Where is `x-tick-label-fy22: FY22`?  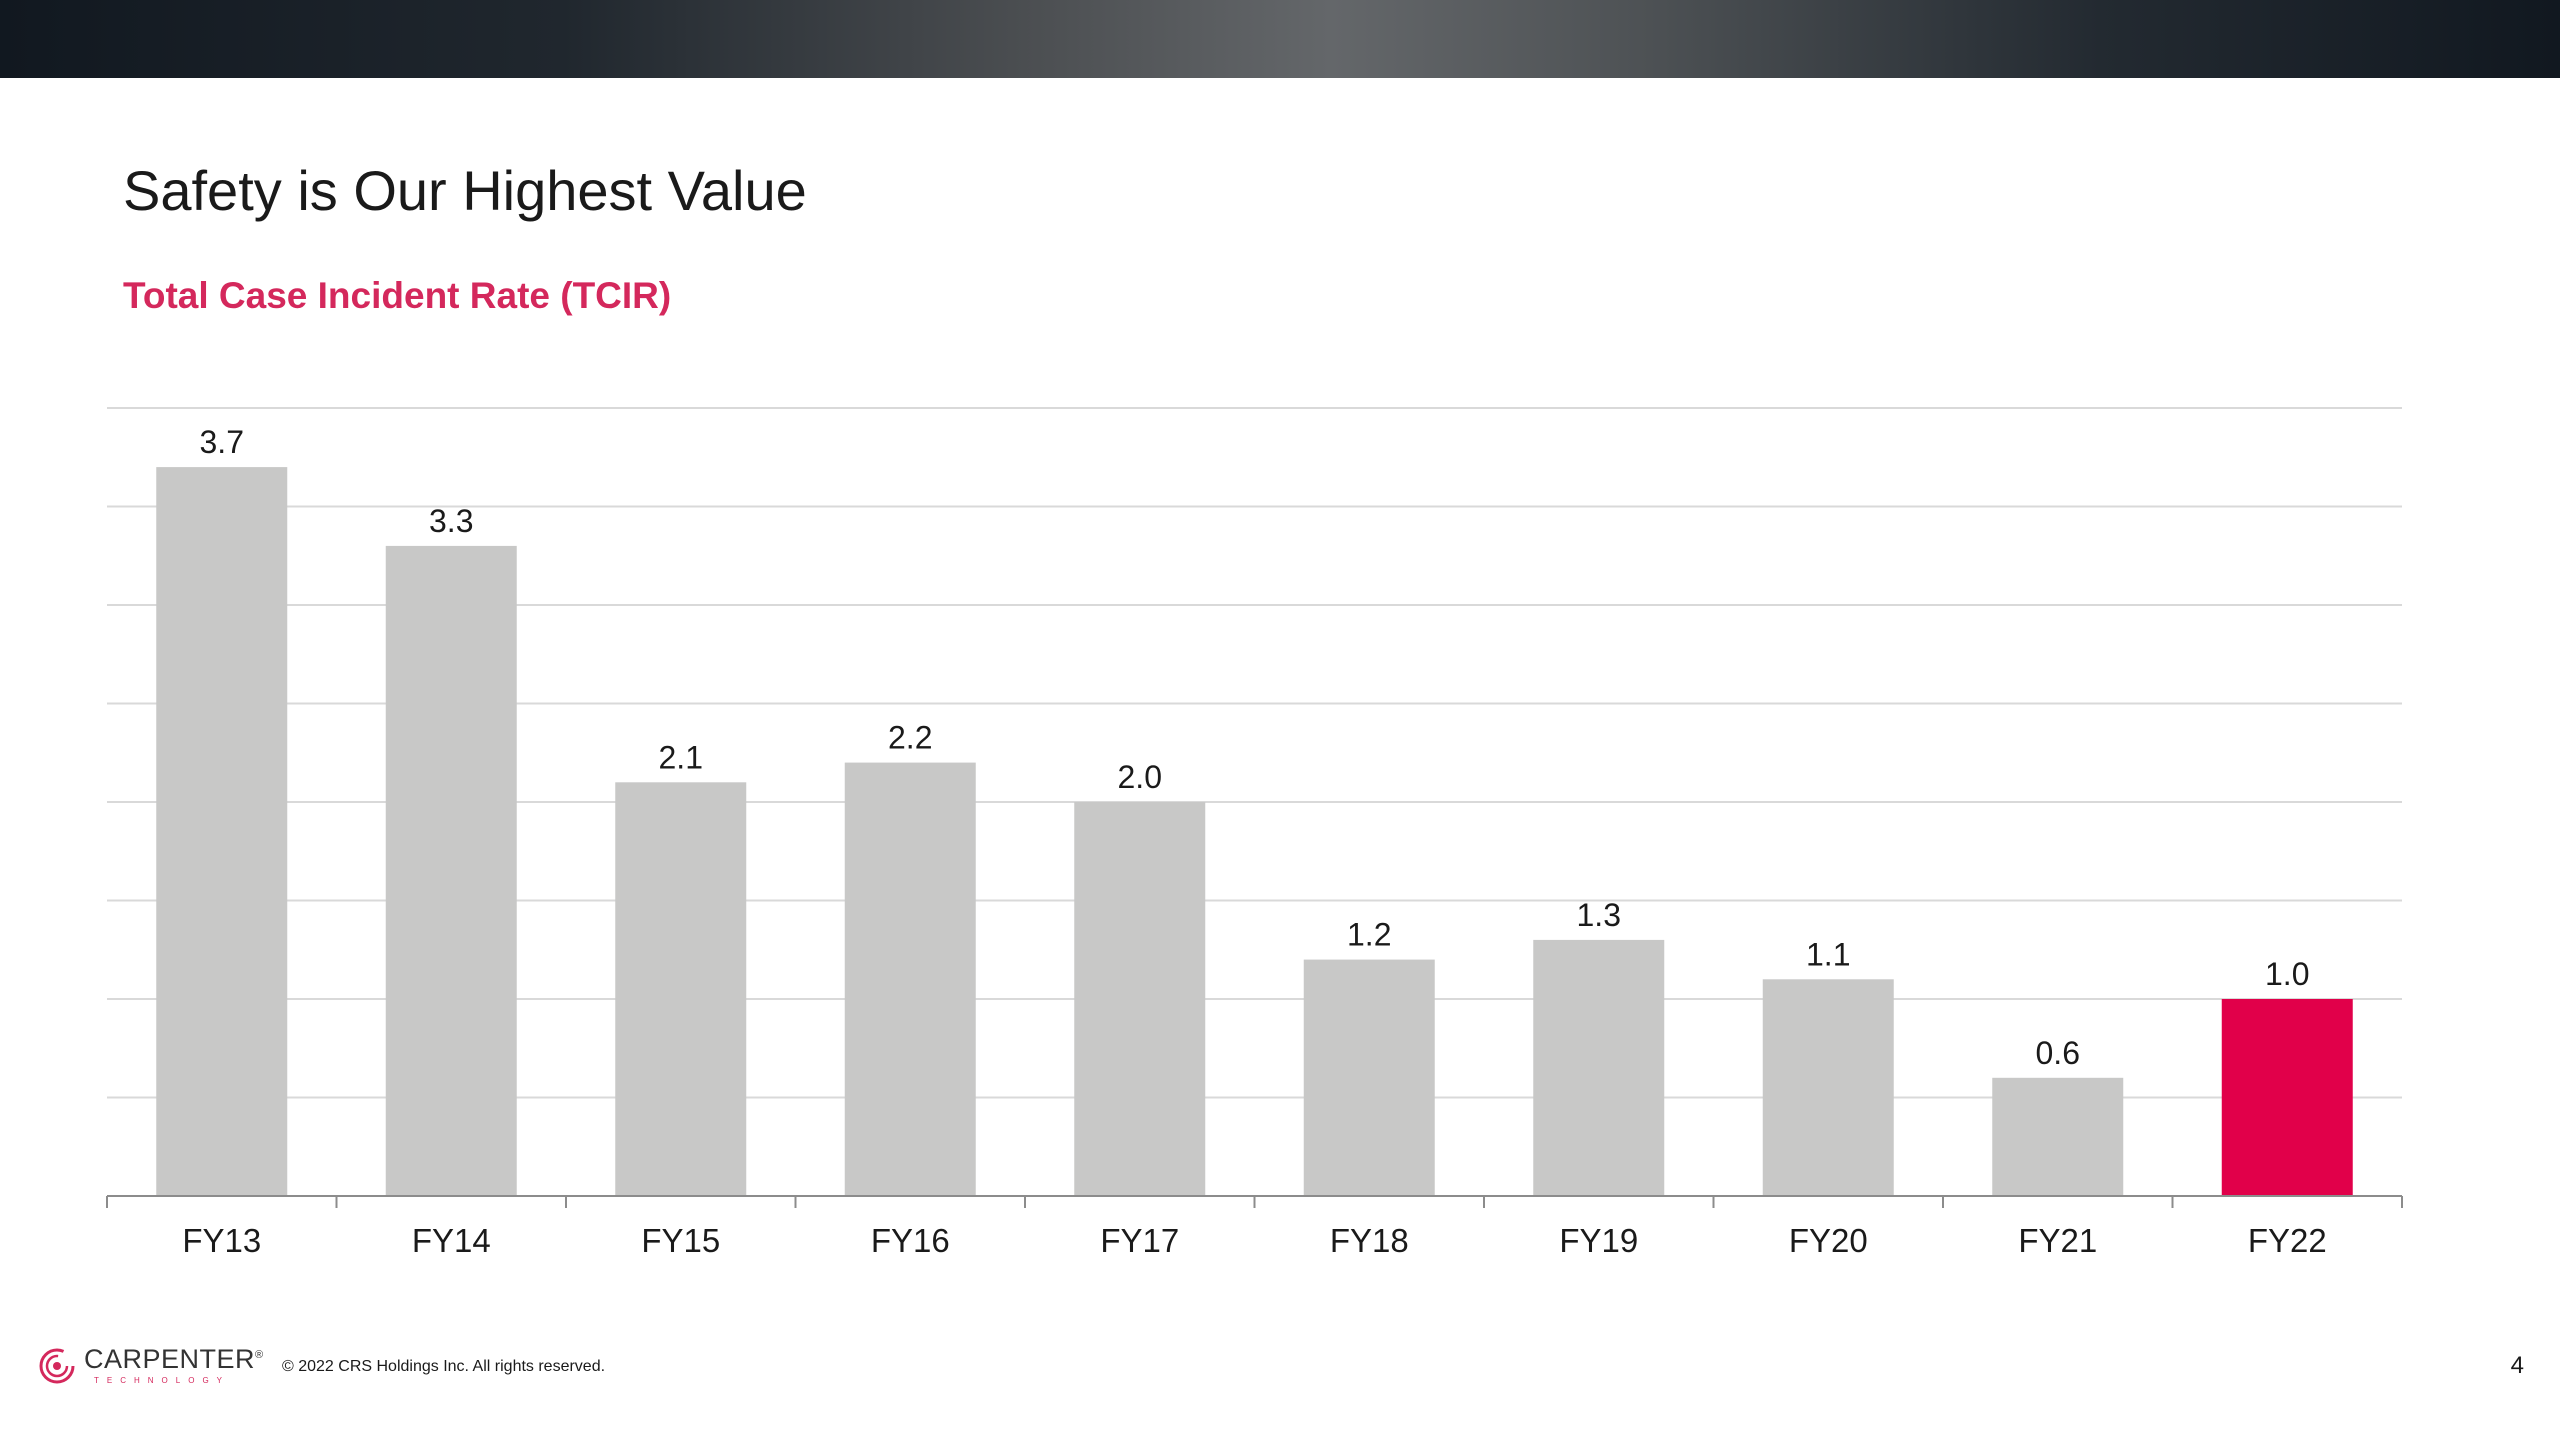 x-tick-label-fy22: FY22 is located at coordinates (2287, 1240).